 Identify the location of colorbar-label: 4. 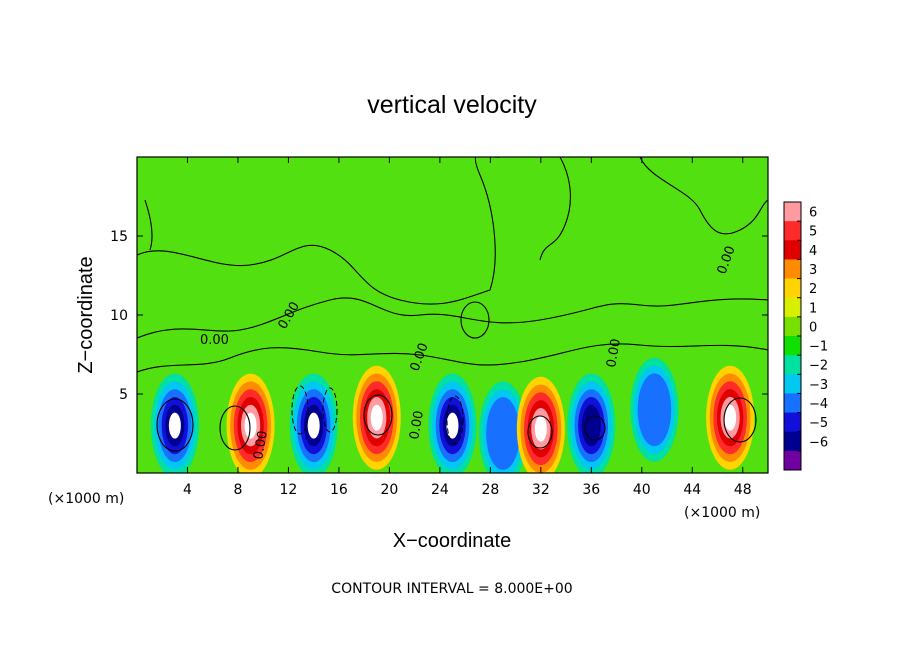
(813, 251).